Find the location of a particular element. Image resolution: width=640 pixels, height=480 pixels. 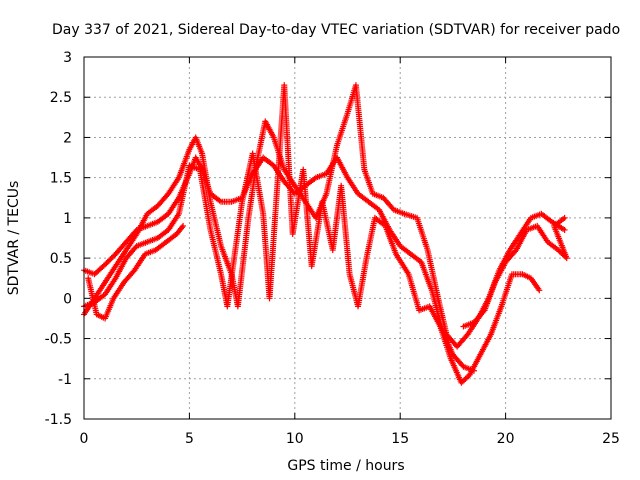

x-tick-label: 25 is located at coordinates (611, 439).